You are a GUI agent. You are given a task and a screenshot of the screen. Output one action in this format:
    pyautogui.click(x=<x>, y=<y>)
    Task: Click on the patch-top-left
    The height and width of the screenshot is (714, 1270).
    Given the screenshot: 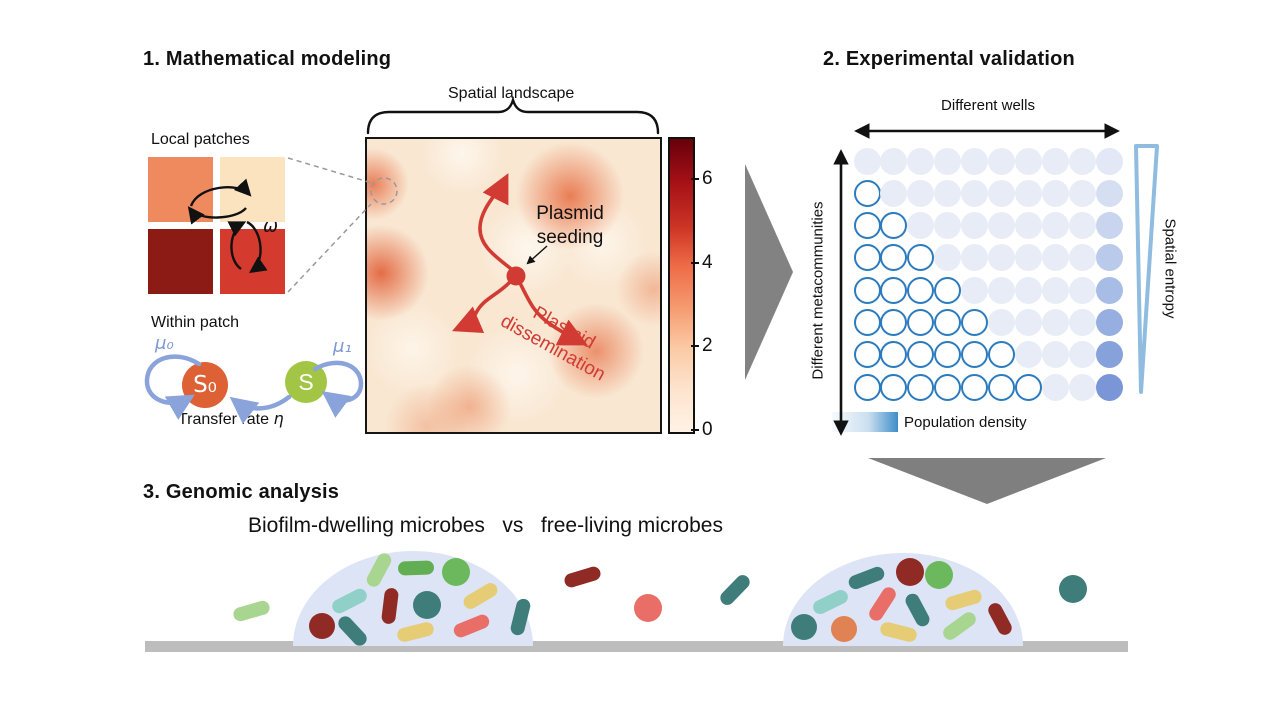 What is the action you would take?
    pyautogui.click(x=180, y=189)
    